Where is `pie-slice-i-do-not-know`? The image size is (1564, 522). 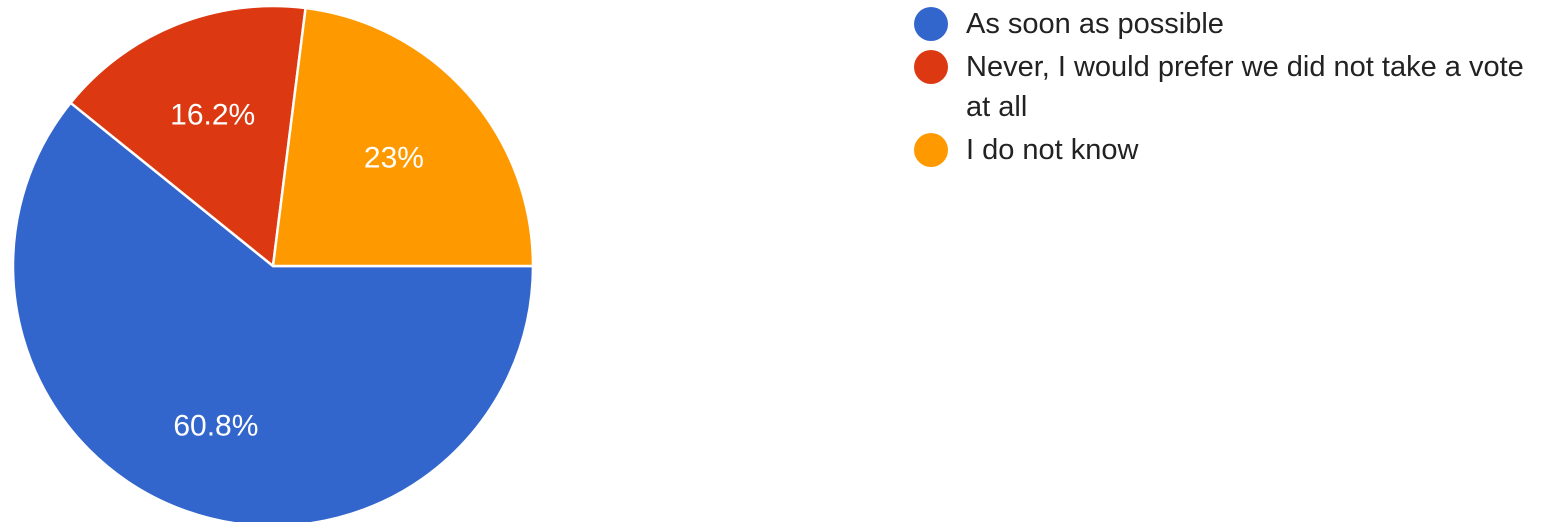
pie-slice-i-do-not-know is located at coordinates (403, 137).